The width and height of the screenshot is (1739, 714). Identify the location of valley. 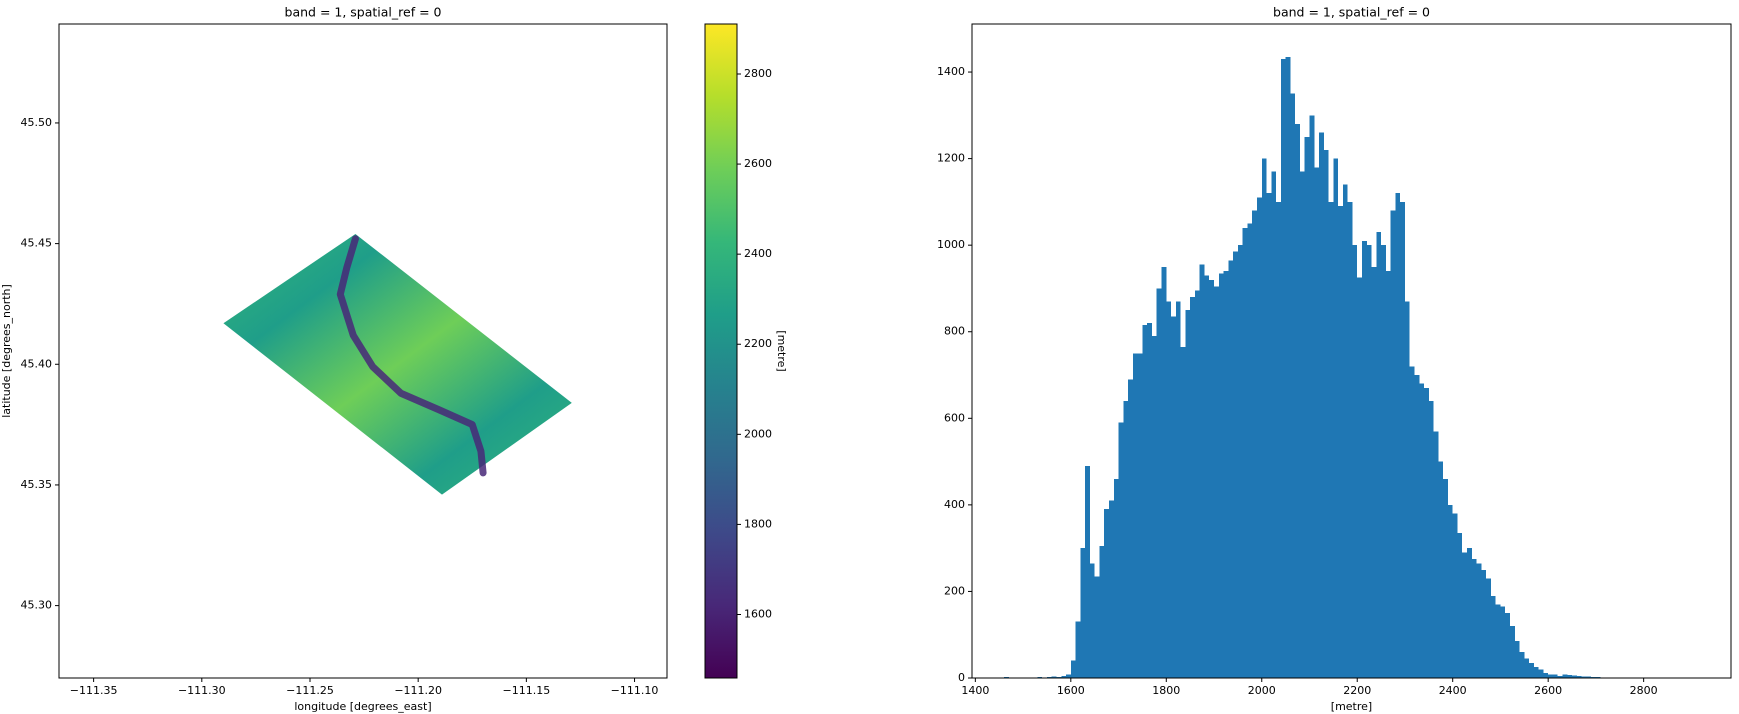
(411, 356).